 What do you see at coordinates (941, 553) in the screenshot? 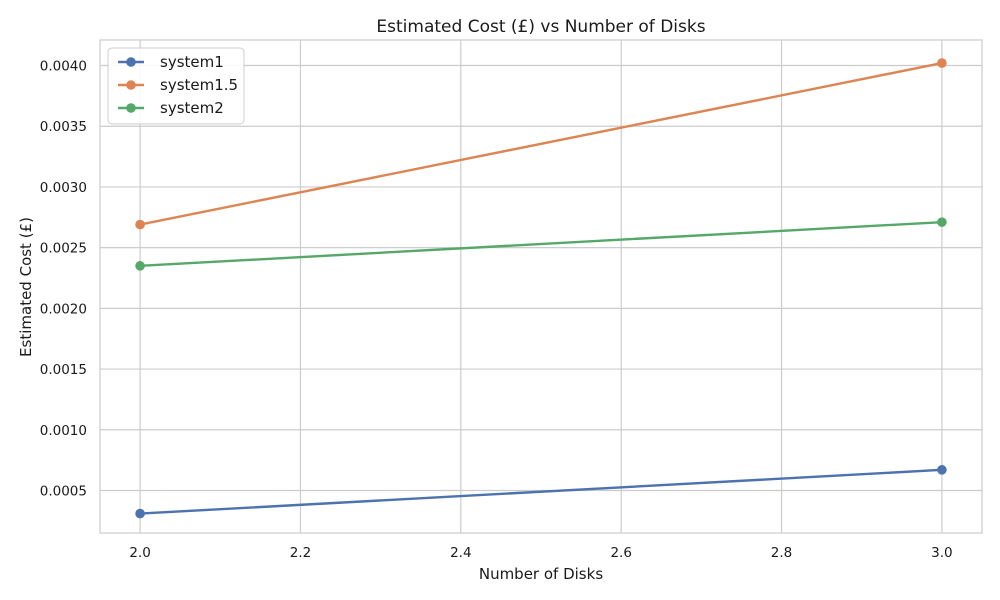
I see `x-tick-label: 3.0` at bounding box center [941, 553].